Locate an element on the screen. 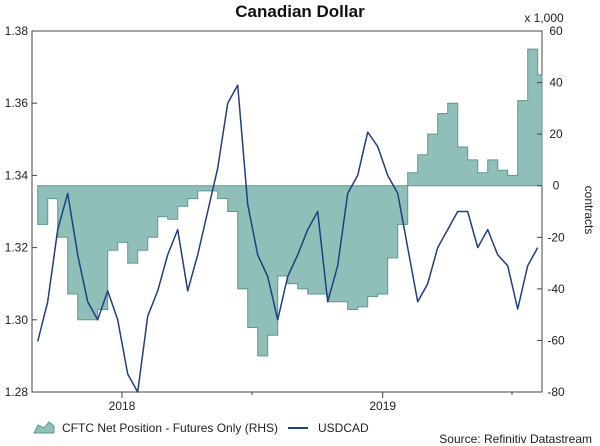 The height and width of the screenshot is (446, 600). legend-item-line: USDCAD is located at coordinates (328, 428).